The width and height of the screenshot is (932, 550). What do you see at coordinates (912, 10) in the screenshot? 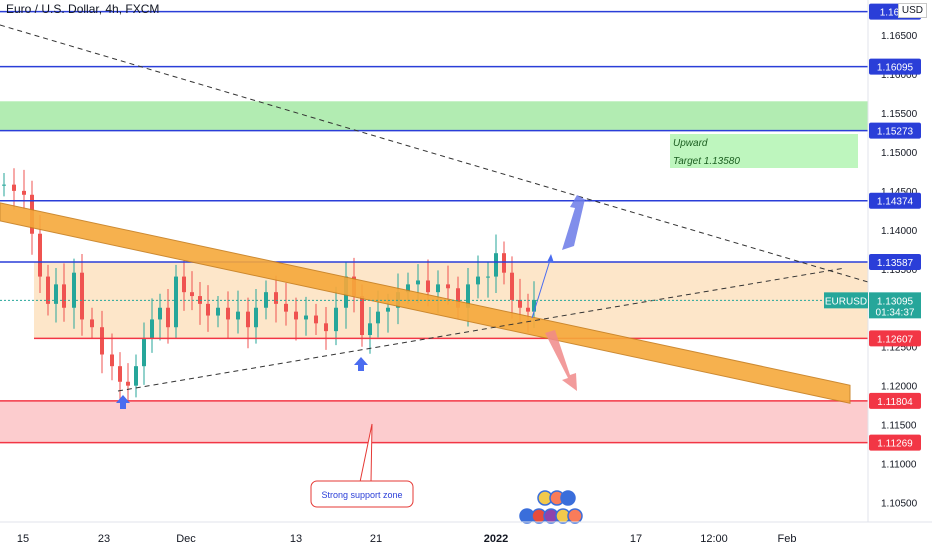
I see `currency-badge: USD` at bounding box center [912, 10].